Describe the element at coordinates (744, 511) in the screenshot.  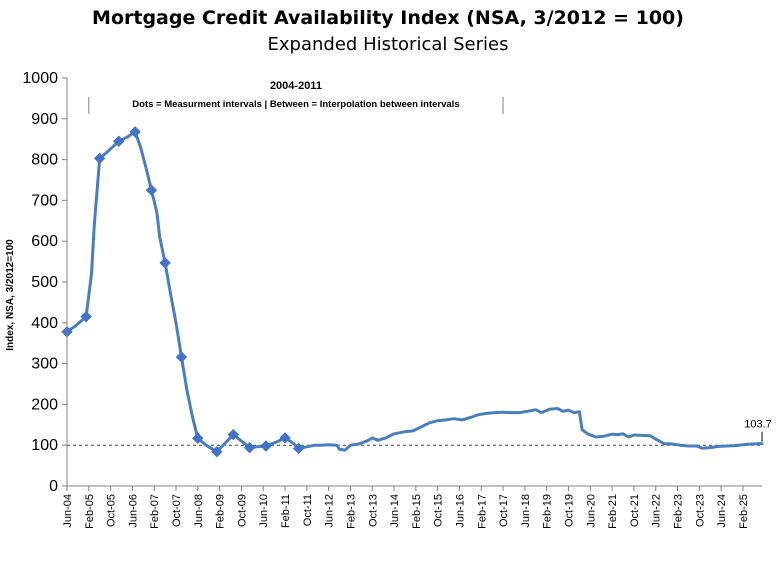
I see `x-tick-label: Feb-25` at that location.